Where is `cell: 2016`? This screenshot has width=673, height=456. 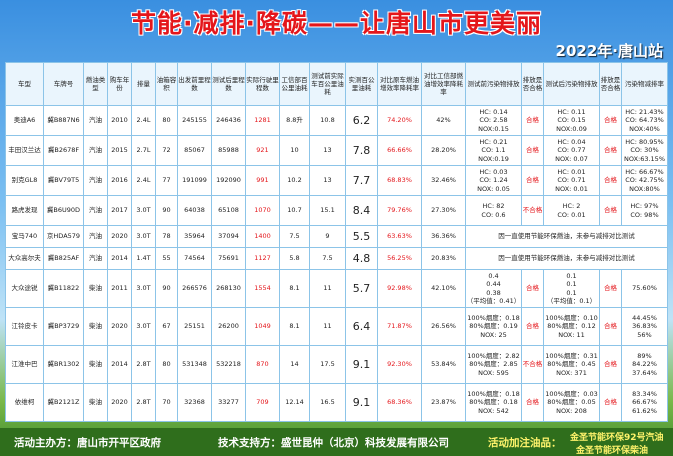
cell: 2016 is located at coordinates (119, 180).